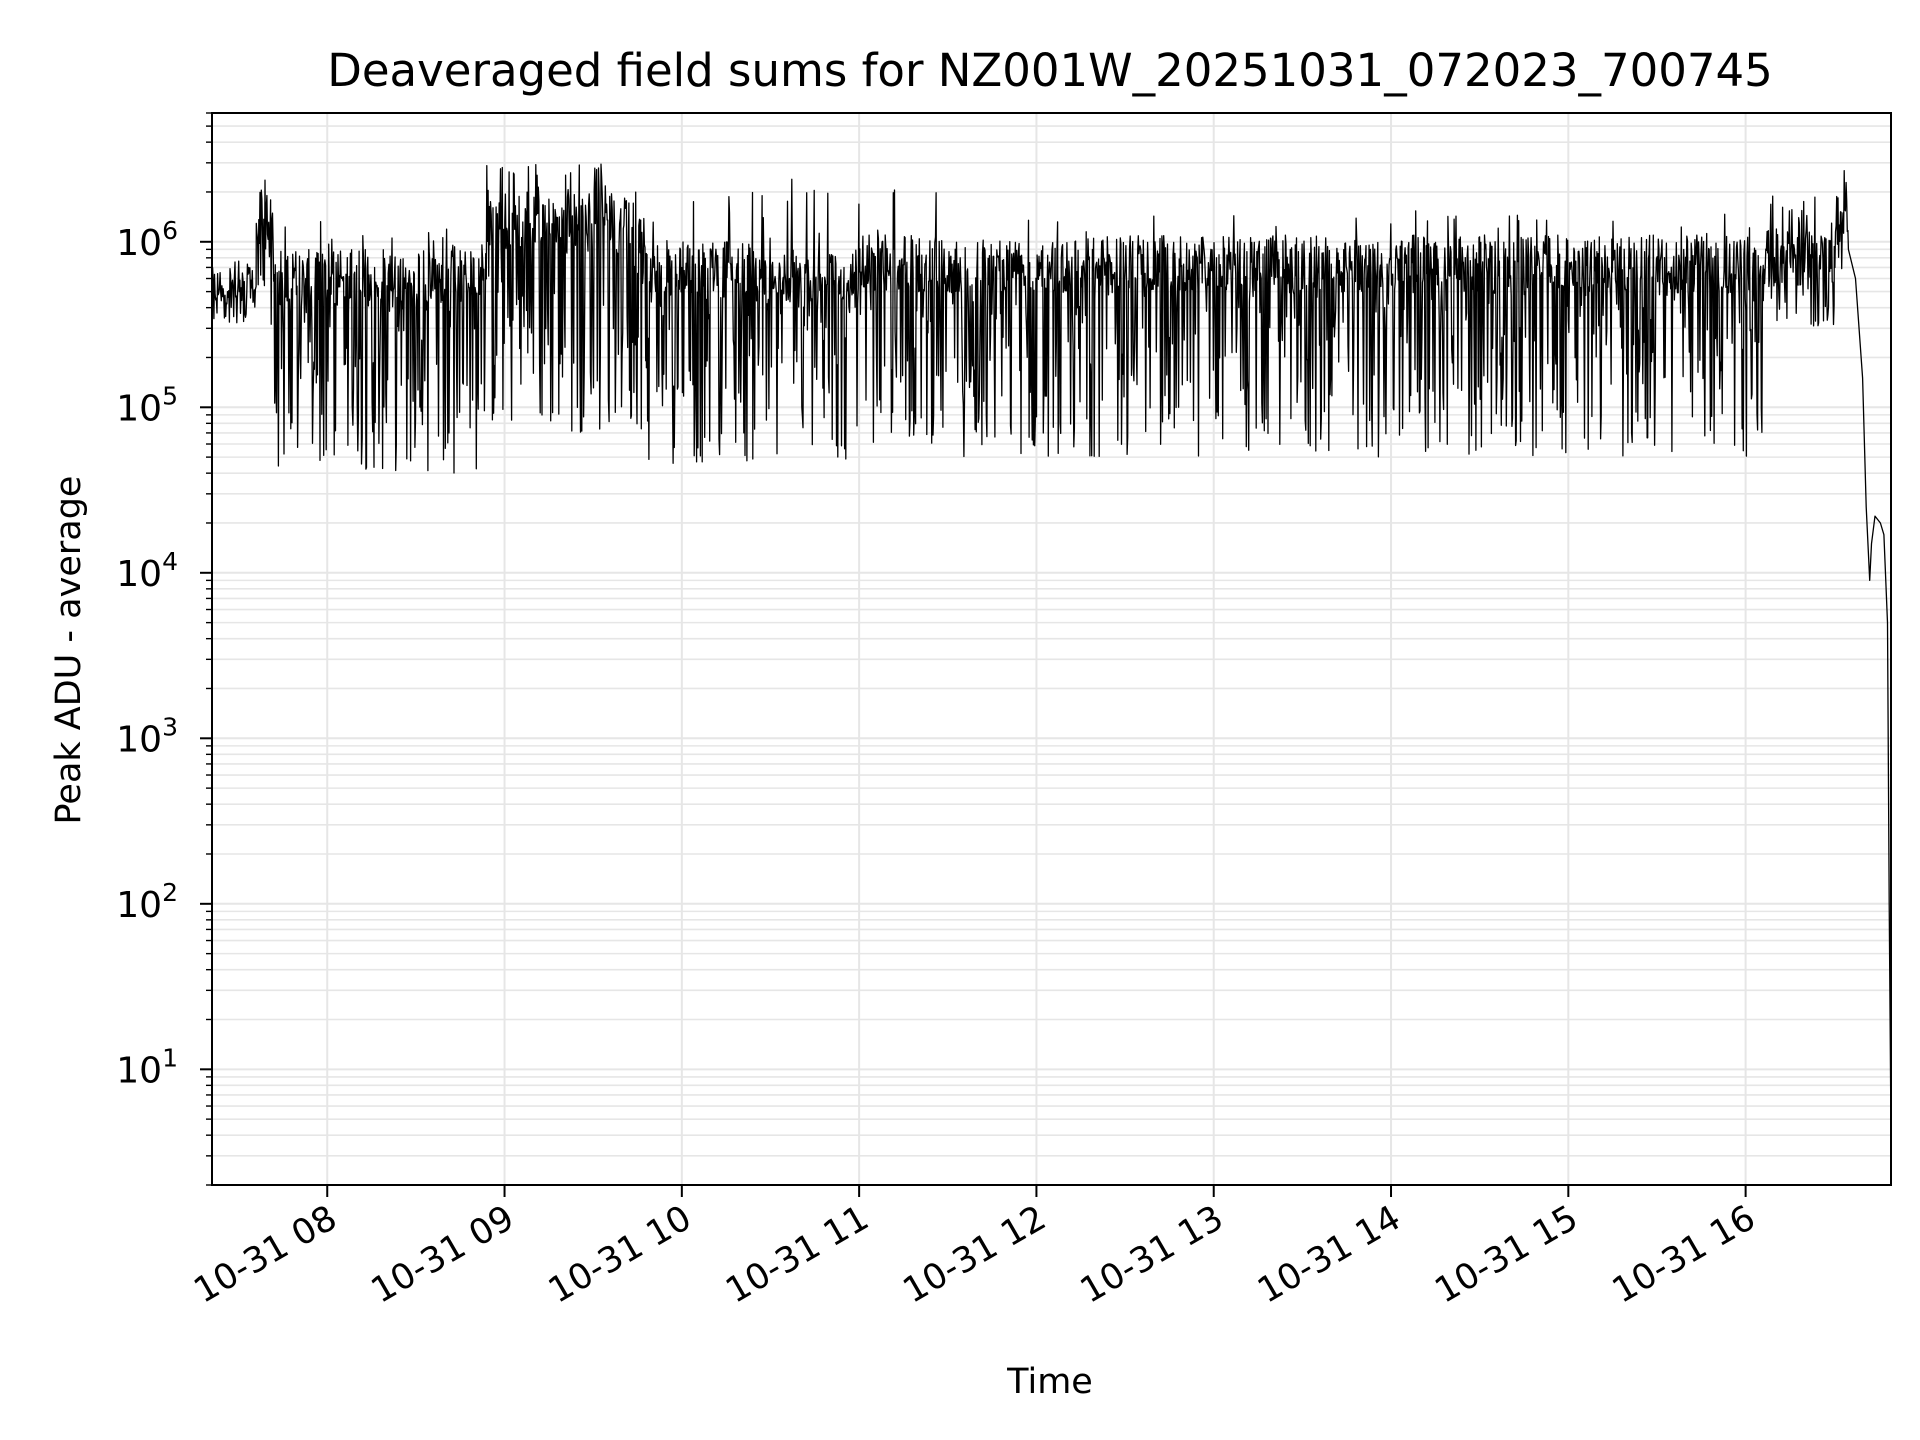  I want to click on y-tick-label: 10⁵, so click(147, 405).